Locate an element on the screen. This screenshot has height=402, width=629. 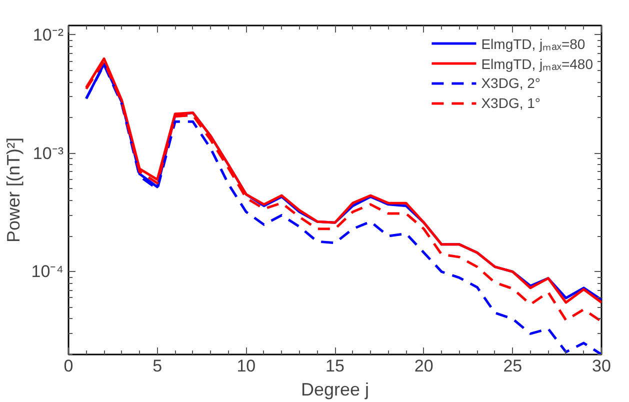
x-tick-label: 10 is located at coordinates (246, 366).